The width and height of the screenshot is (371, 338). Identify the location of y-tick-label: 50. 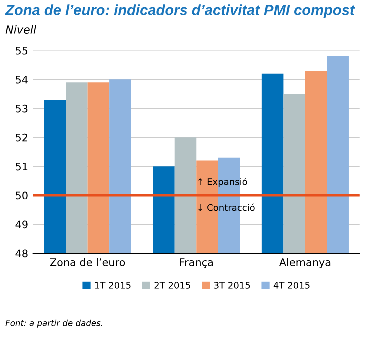
(22, 196).